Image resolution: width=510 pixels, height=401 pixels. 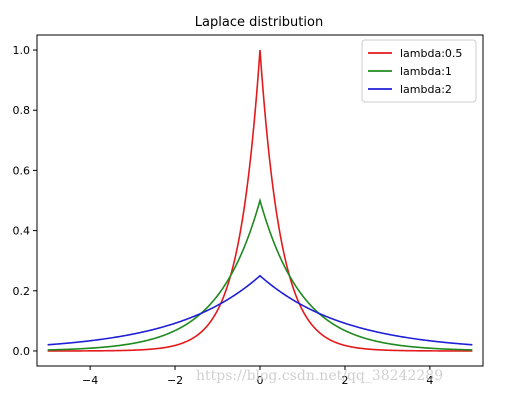 I want to click on x-tick-label-1: −2, so click(x=175, y=380).